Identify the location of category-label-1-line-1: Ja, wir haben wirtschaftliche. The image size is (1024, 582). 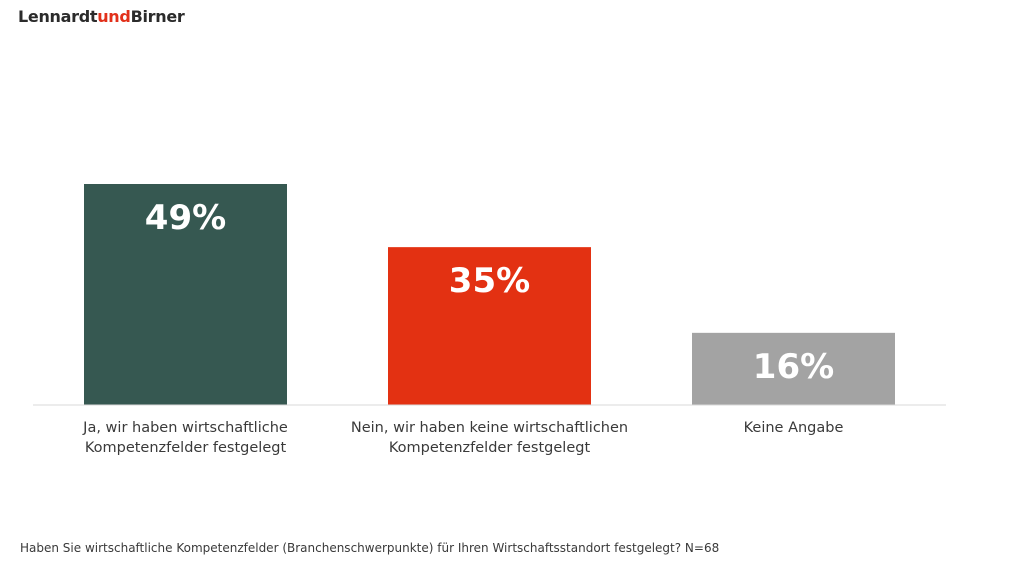
(185, 428).